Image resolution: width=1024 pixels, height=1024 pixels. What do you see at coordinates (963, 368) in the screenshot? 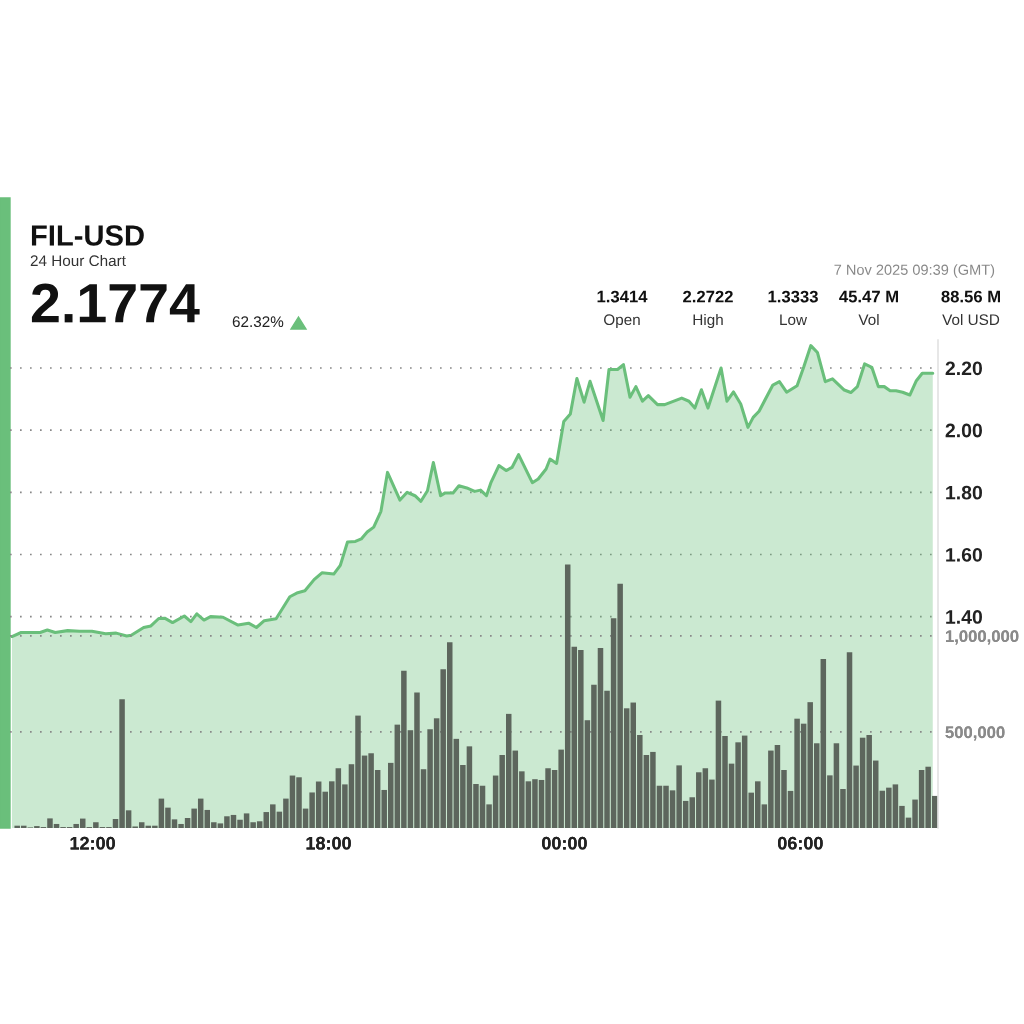
I see `y-tick-label: 2.20` at bounding box center [963, 368].